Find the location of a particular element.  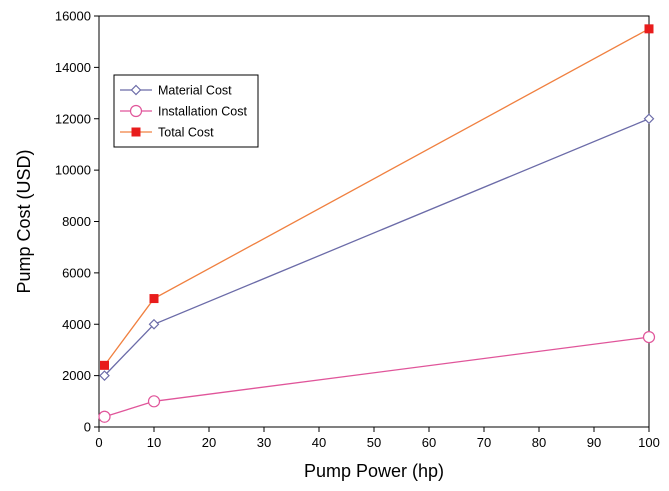

series-line is located at coordinates (377, 377).